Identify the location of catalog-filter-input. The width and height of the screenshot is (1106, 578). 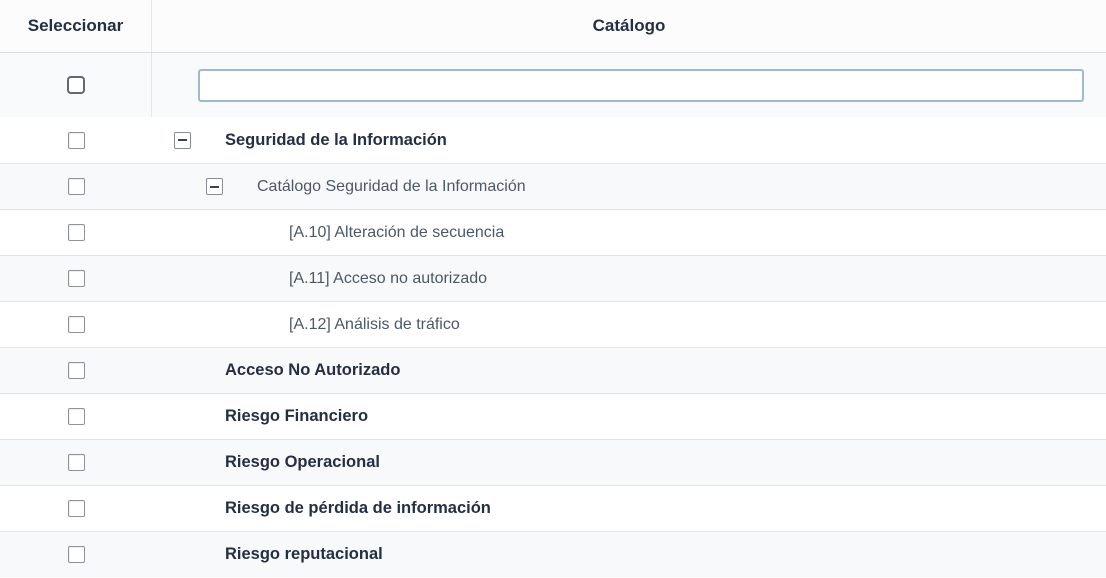
(641, 85).